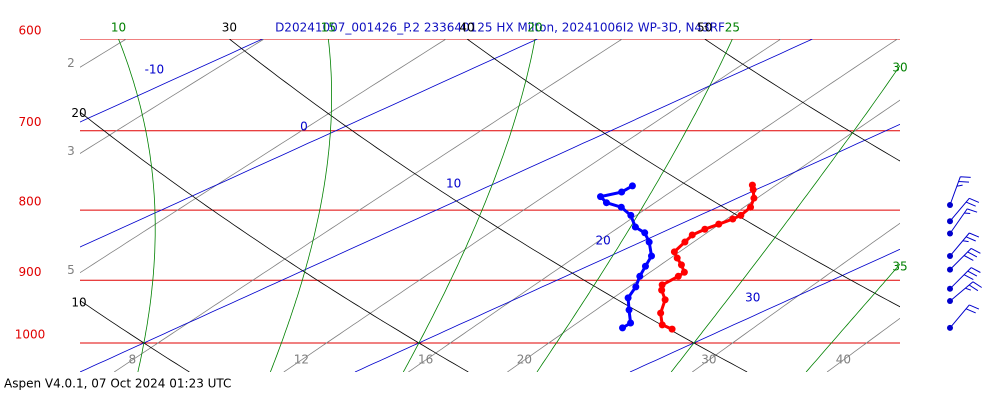  What do you see at coordinates (466, 28) in the screenshot?
I see `dry-adiabat-label: 40` at bounding box center [466, 28].